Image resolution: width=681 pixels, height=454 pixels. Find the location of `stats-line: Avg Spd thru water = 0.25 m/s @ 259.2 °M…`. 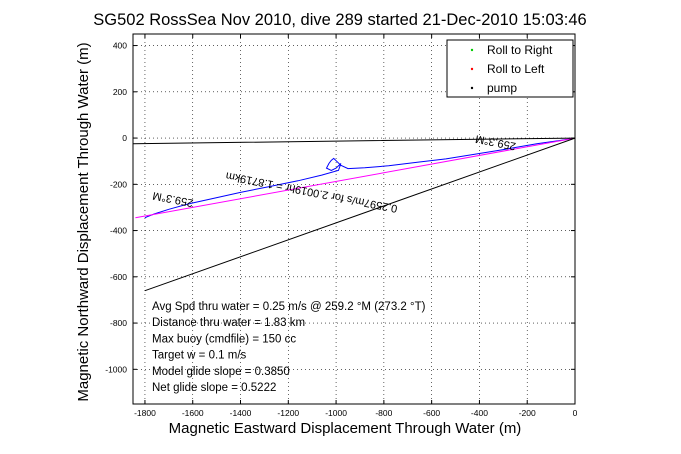

stats-line: Avg Spd thru water = 0.25 m/s @ 259.2 °M… is located at coordinates (289, 307).